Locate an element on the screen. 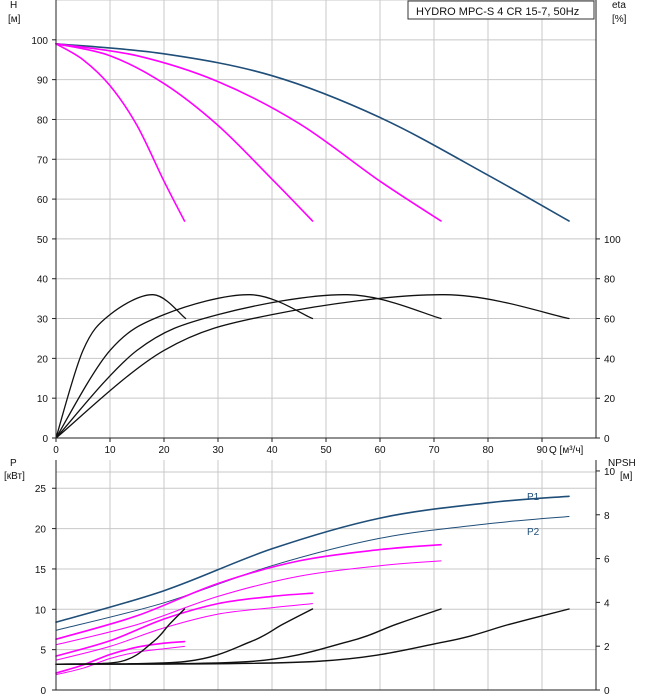  h-tick-label: 80 is located at coordinates (43, 120).